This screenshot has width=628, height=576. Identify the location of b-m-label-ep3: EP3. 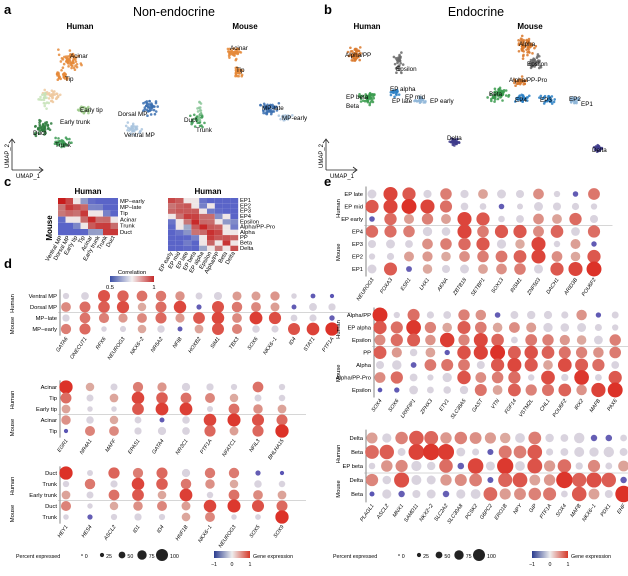
(546, 100).